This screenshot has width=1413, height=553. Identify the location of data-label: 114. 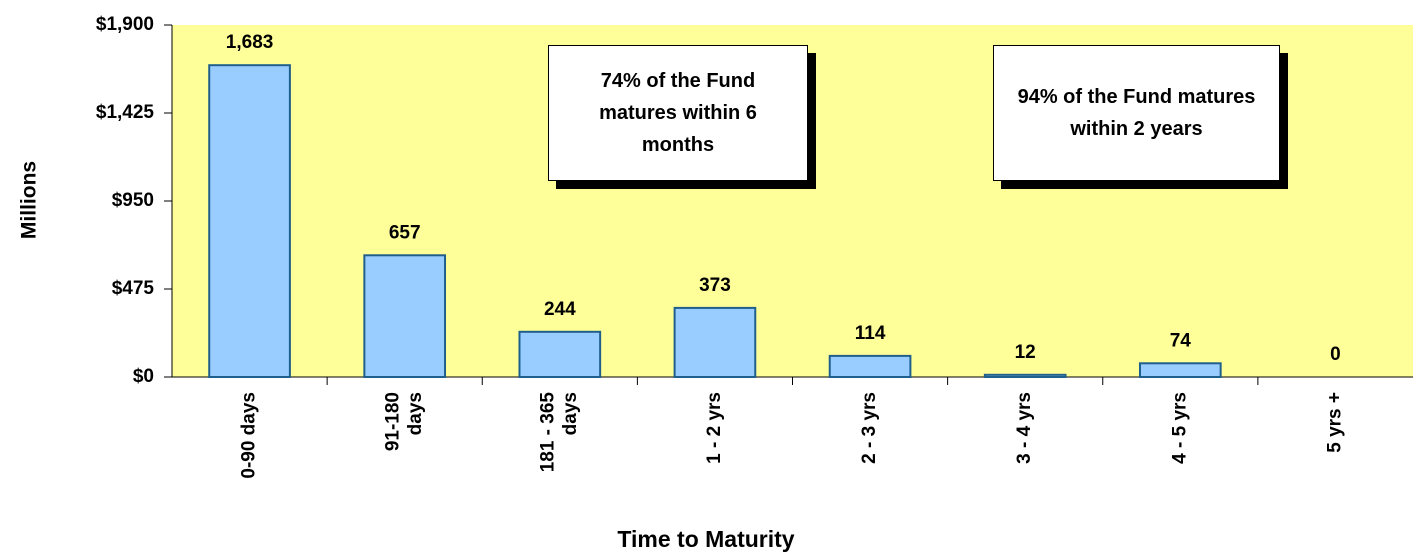
(870, 333).